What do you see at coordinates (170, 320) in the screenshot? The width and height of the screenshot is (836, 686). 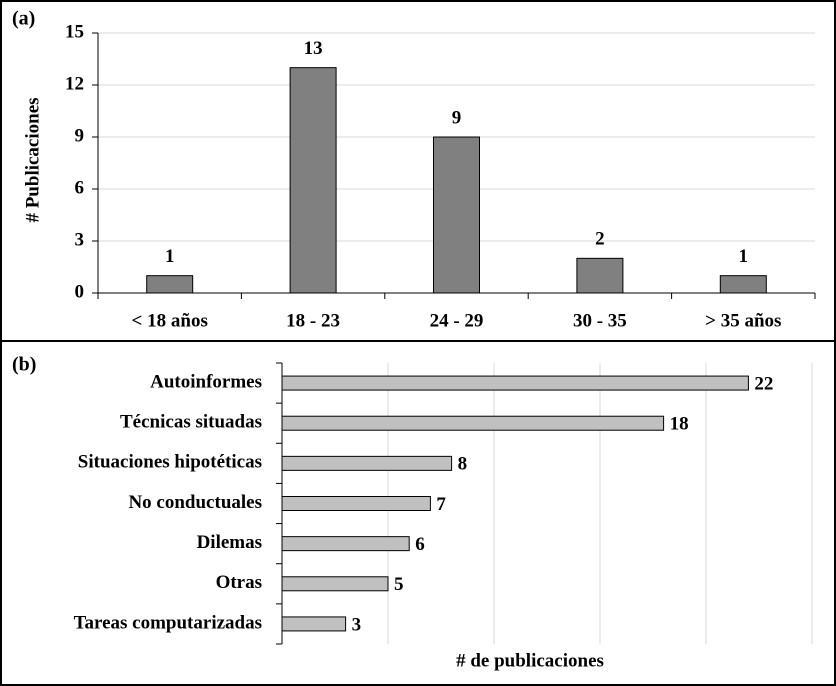 I see `x-tick-label: < 18 años` at bounding box center [170, 320].